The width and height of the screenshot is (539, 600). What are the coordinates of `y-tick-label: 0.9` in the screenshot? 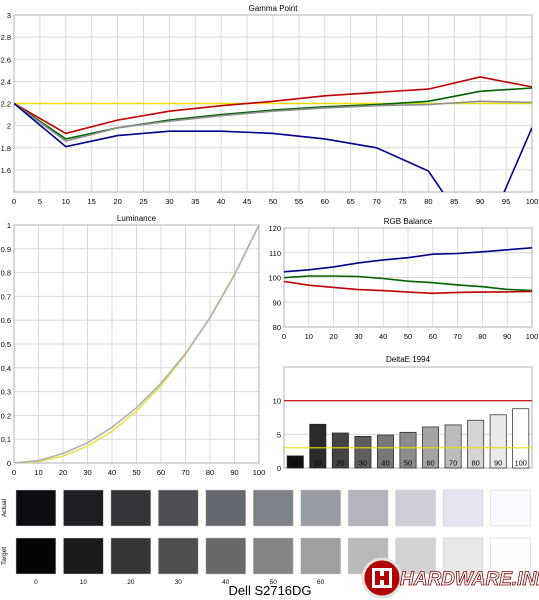 It's located at (6, 249).